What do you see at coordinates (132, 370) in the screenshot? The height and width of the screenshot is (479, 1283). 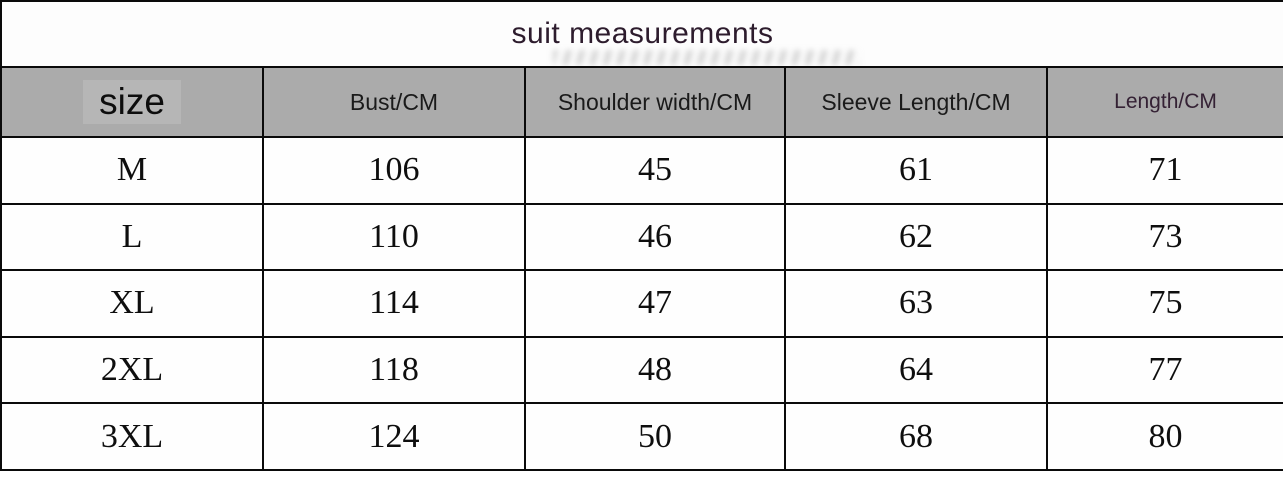 I see `cell-size: 2XL` at bounding box center [132, 370].